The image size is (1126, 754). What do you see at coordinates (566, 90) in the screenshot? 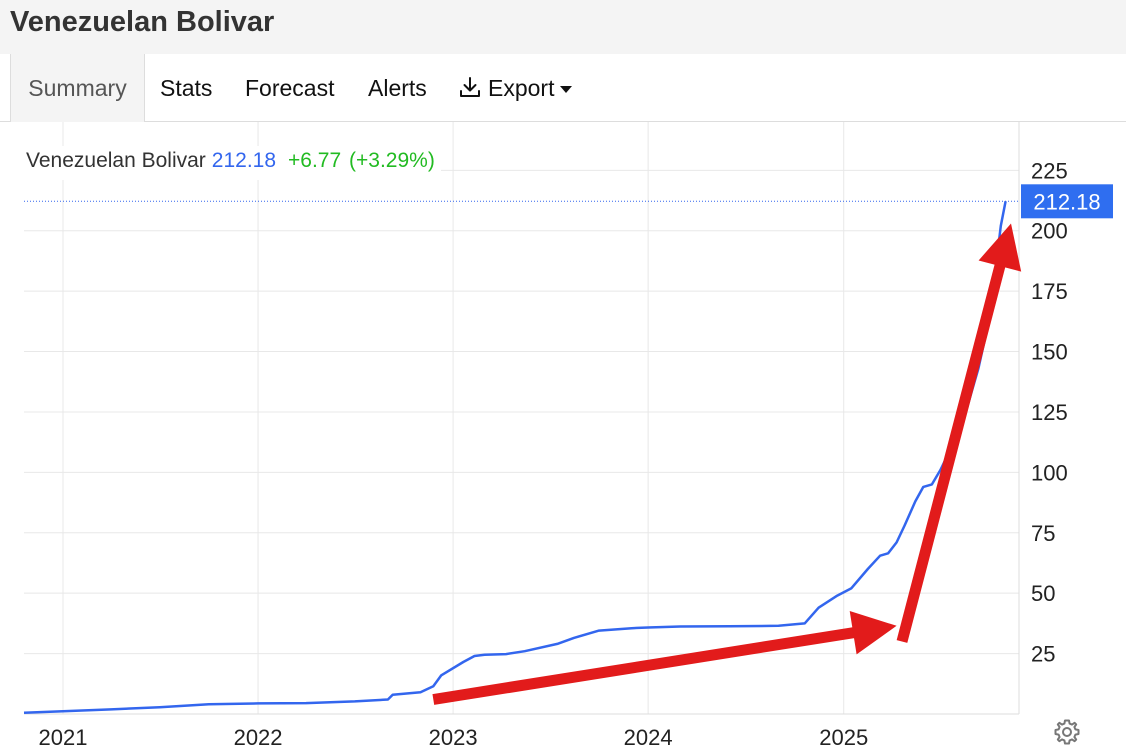
I see `chevron-down-icon` at bounding box center [566, 90].